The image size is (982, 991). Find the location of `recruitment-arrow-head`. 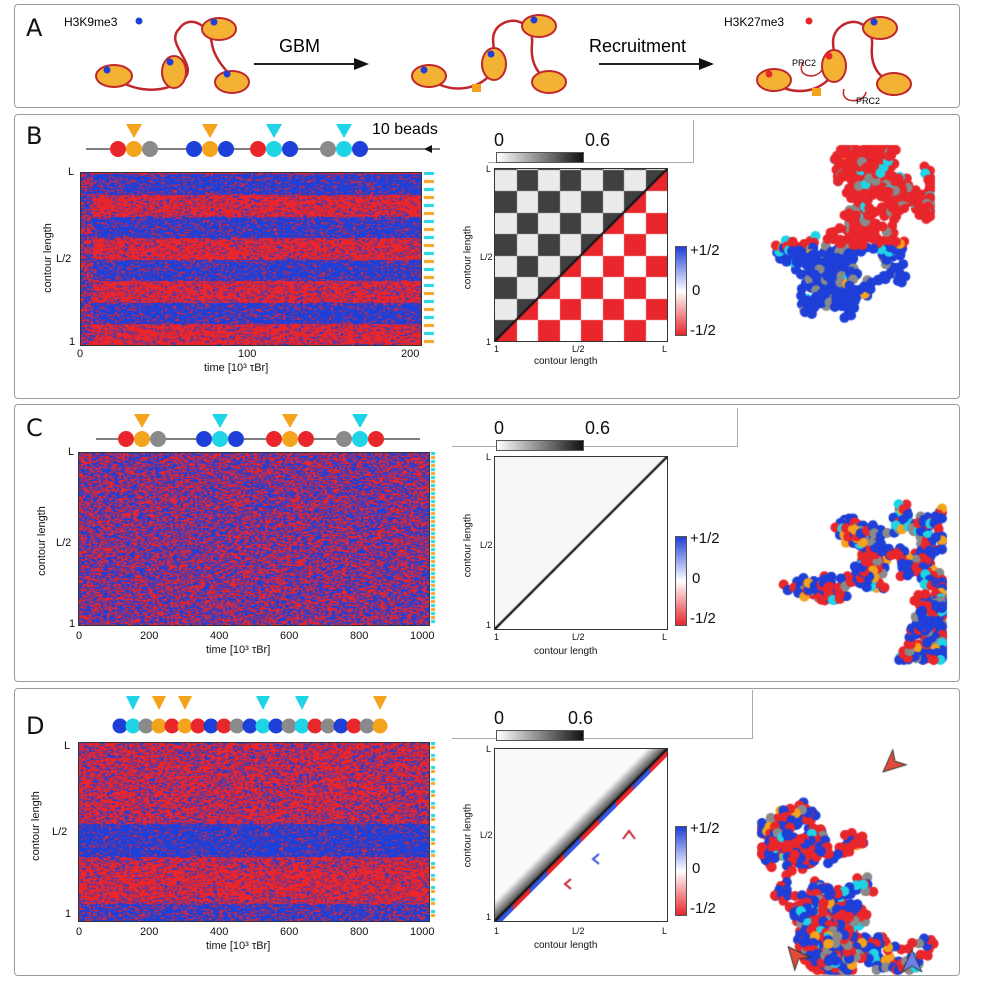

recruitment-arrow-head is located at coordinates (706, 64).